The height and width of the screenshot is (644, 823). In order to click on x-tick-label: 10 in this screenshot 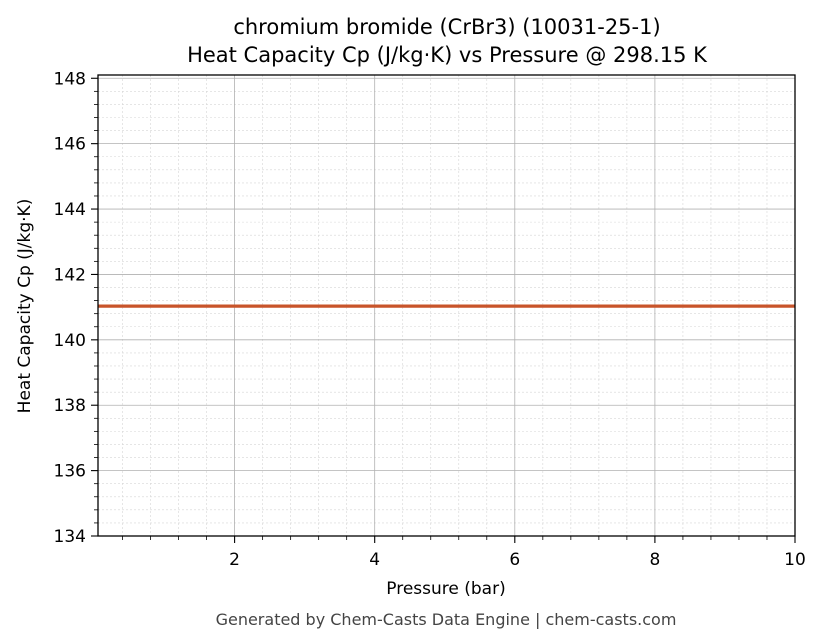, I will do `click(795, 560)`.